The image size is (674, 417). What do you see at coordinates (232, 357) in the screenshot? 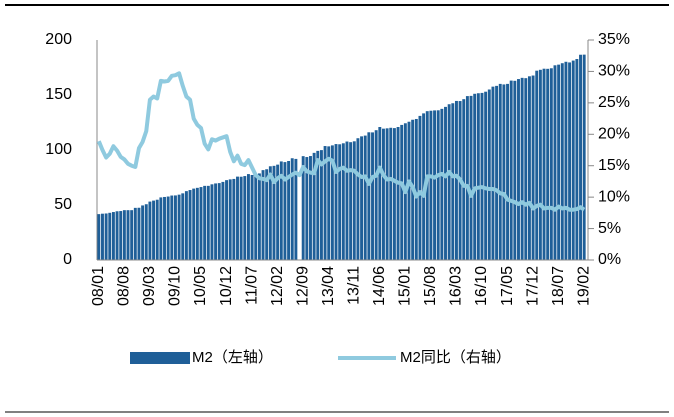
I see `legend-label: M2（左轴）` at bounding box center [232, 357].